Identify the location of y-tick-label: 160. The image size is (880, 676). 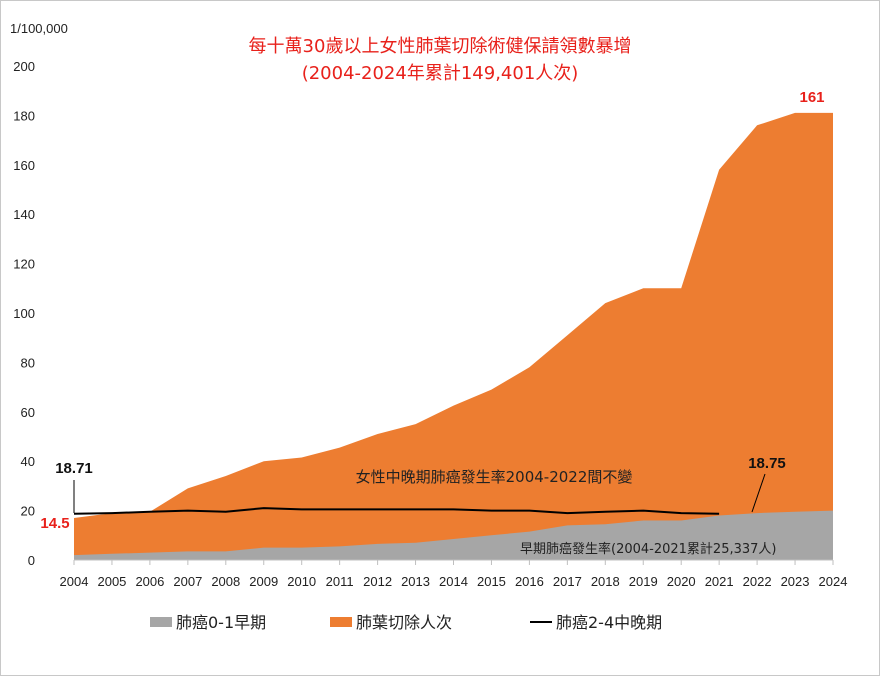
(24, 165).